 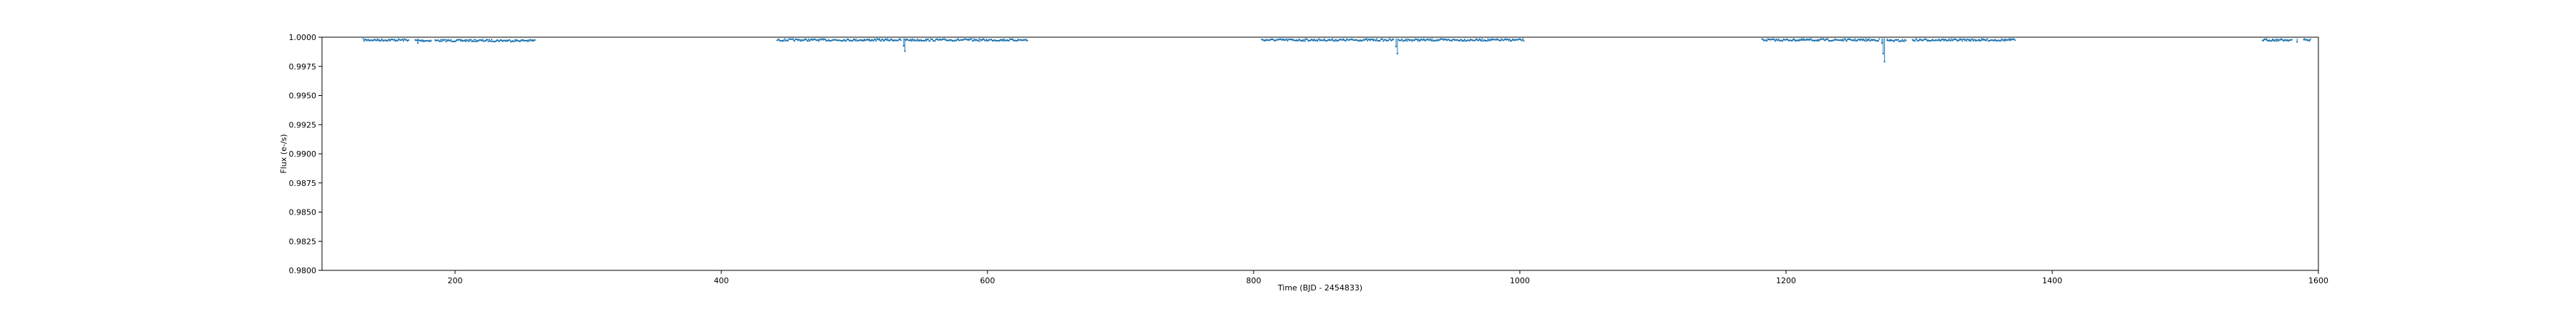 What do you see at coordinates (2052, 280) in the screenshot?
I see `x-tick-label: 1400` at bounding box center [2052, 280].